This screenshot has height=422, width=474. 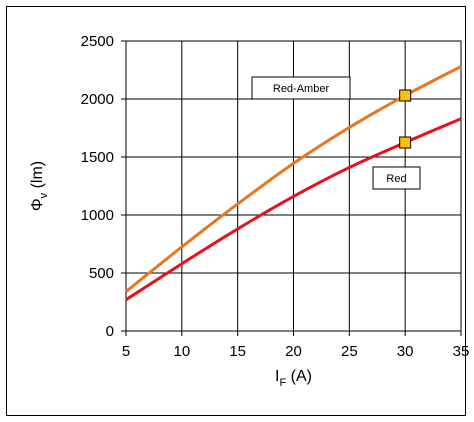 What do you see at coordinates (37, 204) in the screenshot?
I see `y-axis-label-main: Φ` at bounding box center [37, 204].